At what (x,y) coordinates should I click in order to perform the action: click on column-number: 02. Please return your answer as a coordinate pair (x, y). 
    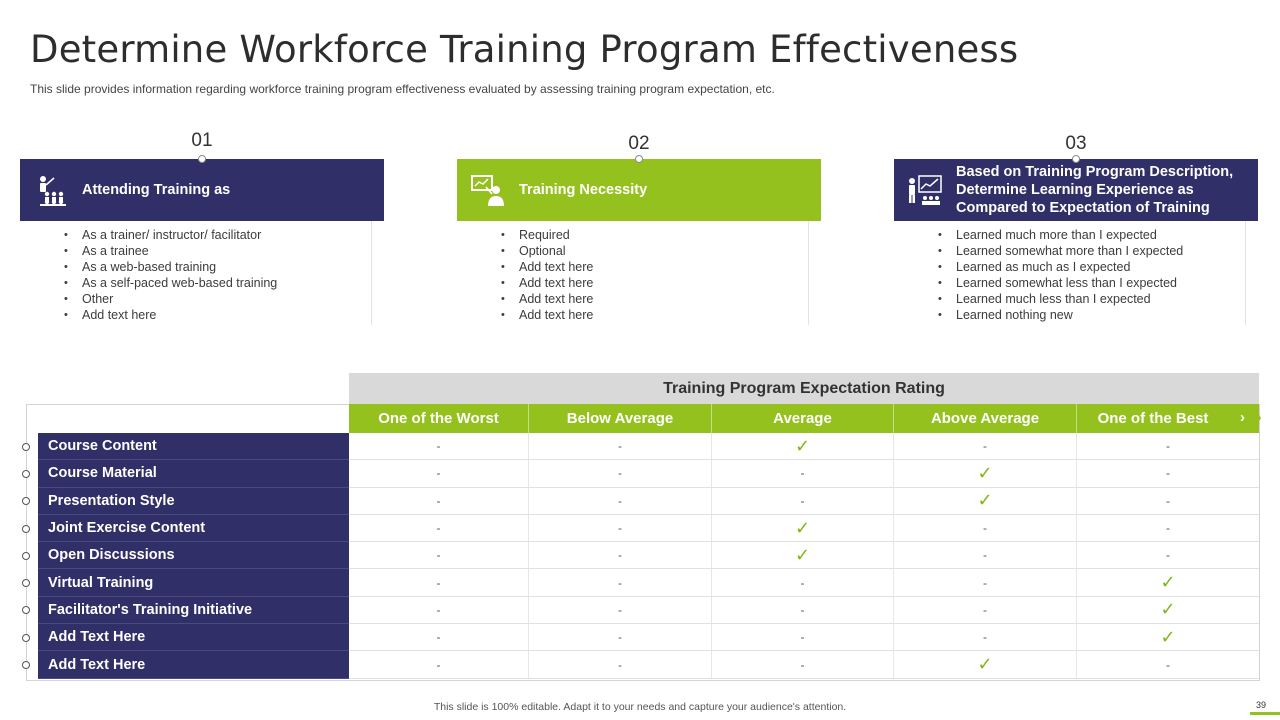
    Looking at the image, I should click on (639, 143).